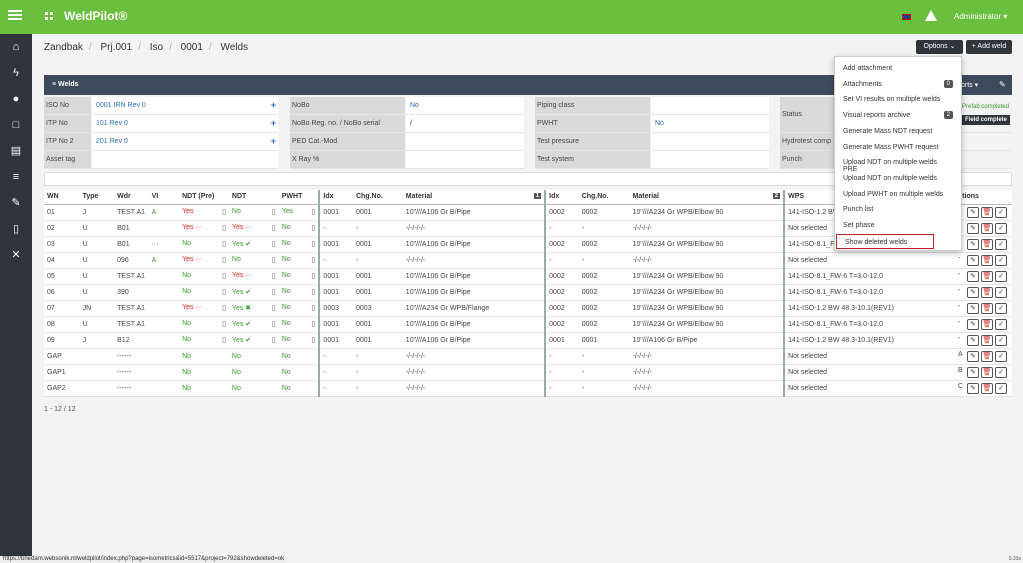 This screenshot has width=1023, height=563. I want to click on menu-icon, so click(15, 15).